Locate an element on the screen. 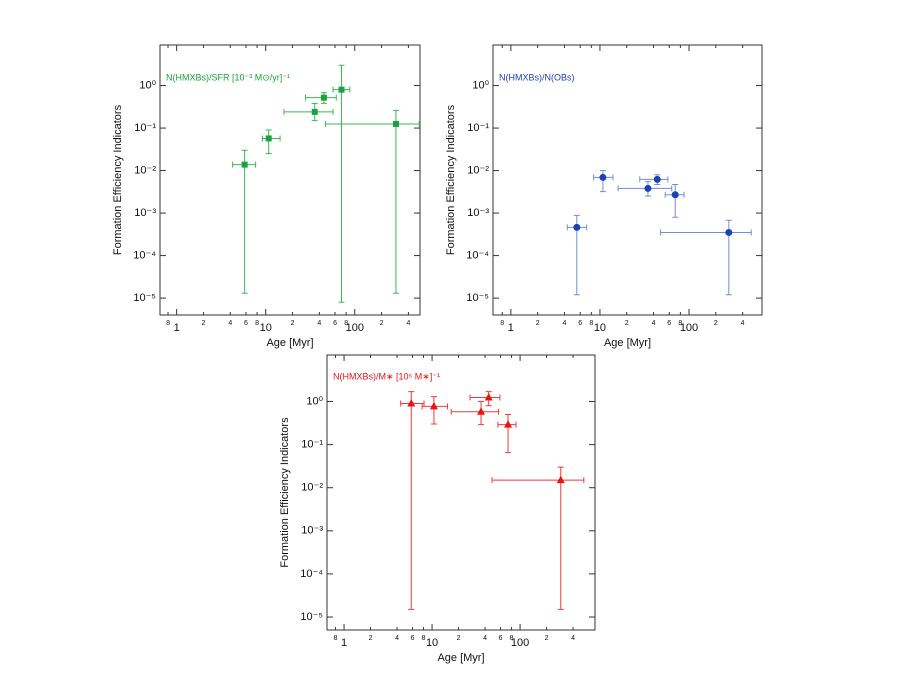 The width and height of the screenshot is (900, 695). annotation: N(HMXBs)/M∗ [10⁵ M∗]⁻¹ is located at coordinates (386, 376).